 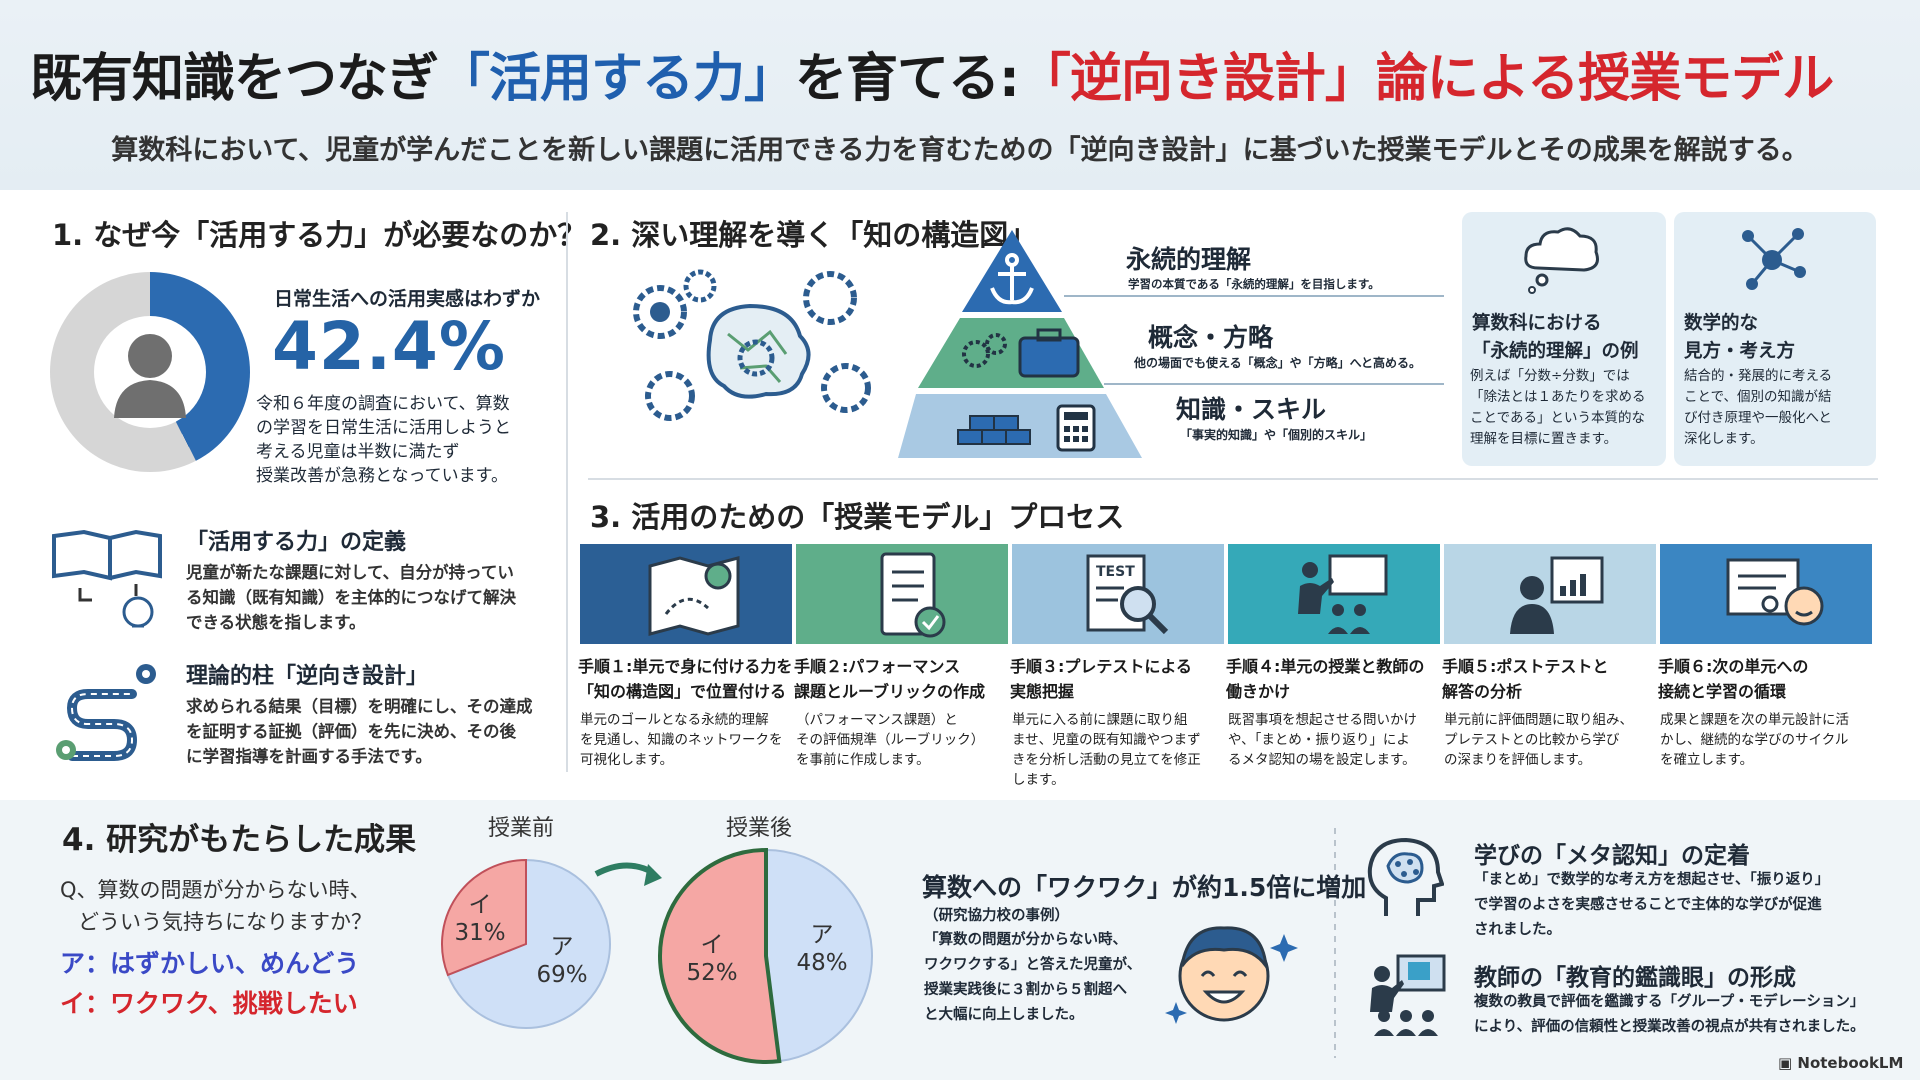 What do you see at coordinates (1254, 284) in the screenshot?
I see `pyramid-level1-desc: 学習の本質である「永続的理解」を目指します。` at bounding box center [1254, 284].